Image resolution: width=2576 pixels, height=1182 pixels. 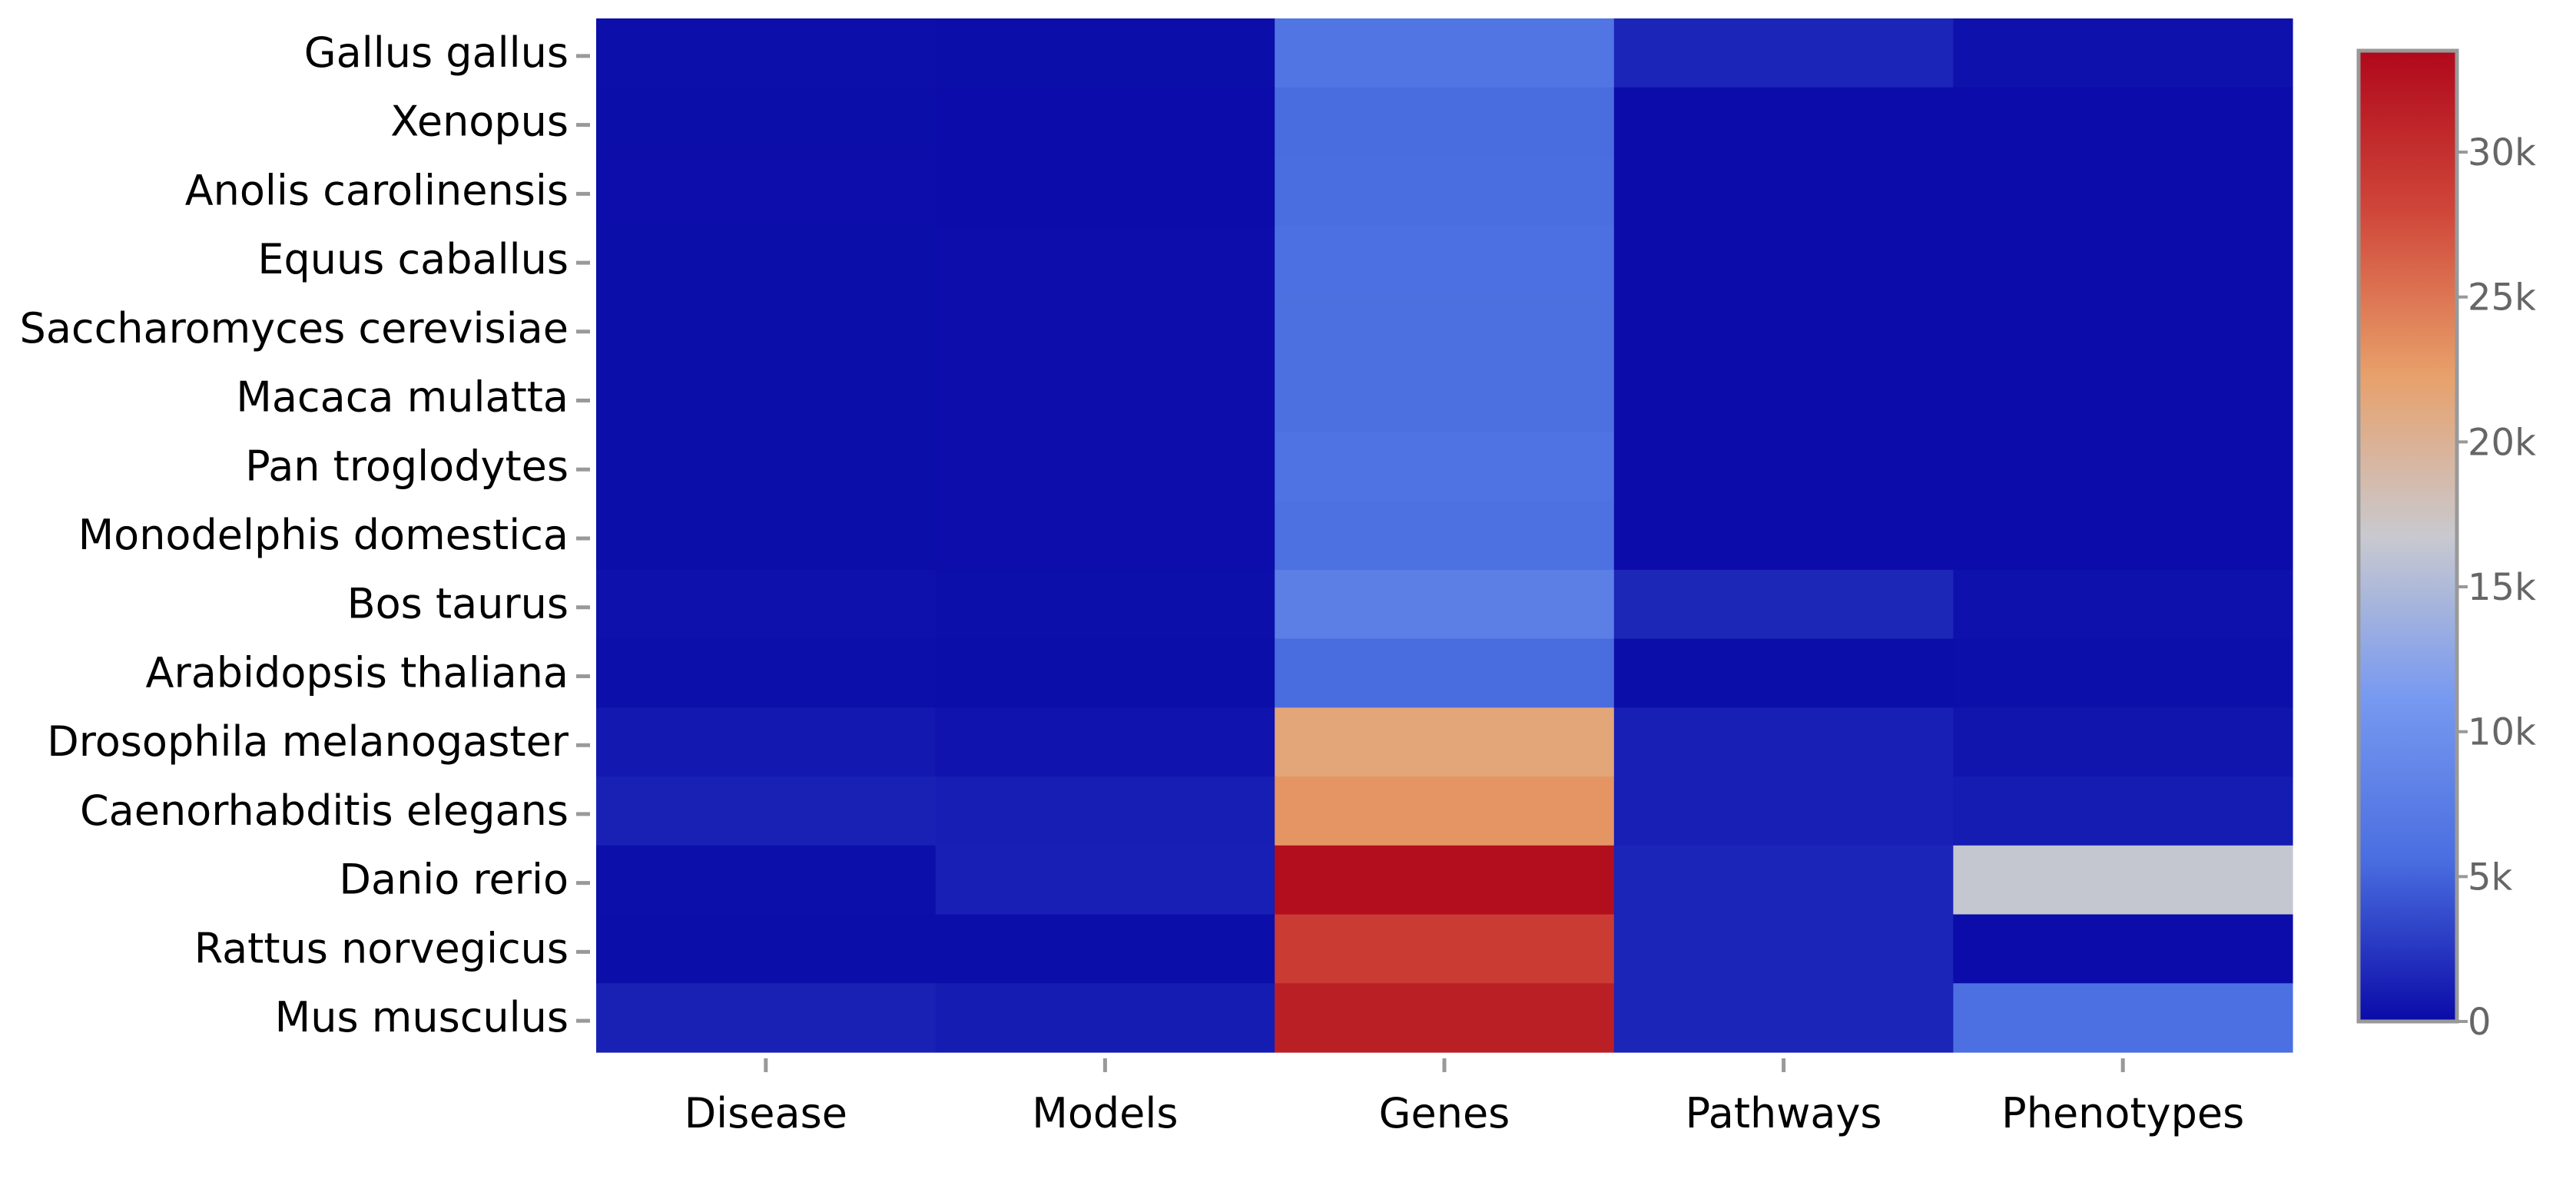 I want to click on x-axis: Disease Models Genes Pathways Phenotypes, so click(x=1464, y=1097).